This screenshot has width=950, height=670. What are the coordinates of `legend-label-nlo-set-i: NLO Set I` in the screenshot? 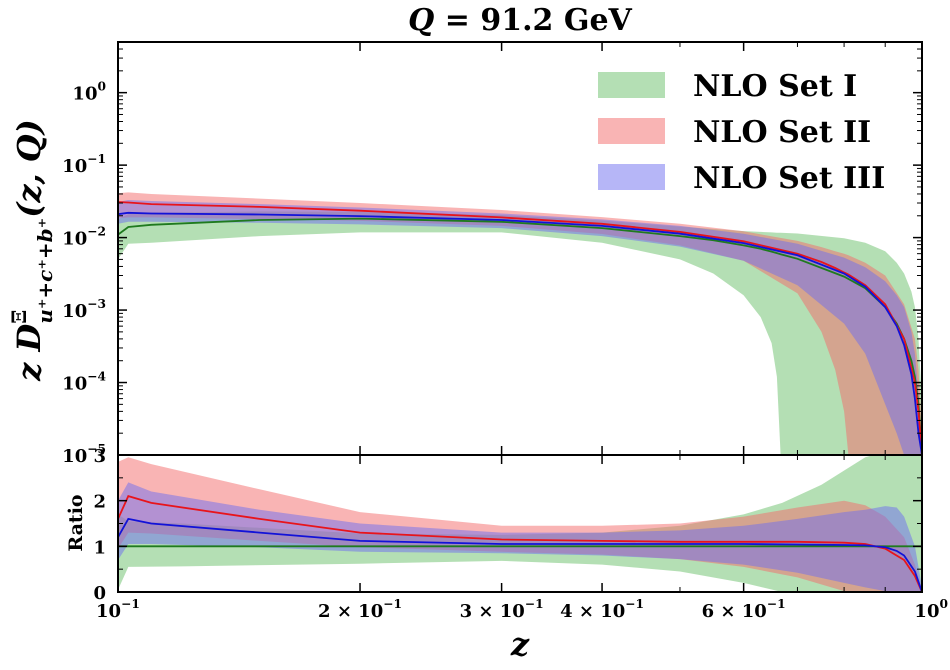 It's located at (775, 86).